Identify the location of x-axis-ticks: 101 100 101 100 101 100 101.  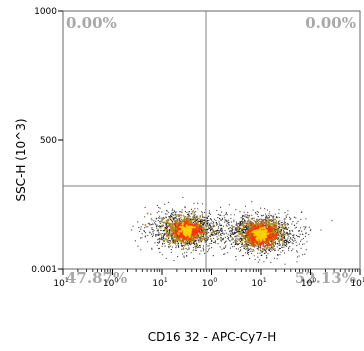
(208, 279).